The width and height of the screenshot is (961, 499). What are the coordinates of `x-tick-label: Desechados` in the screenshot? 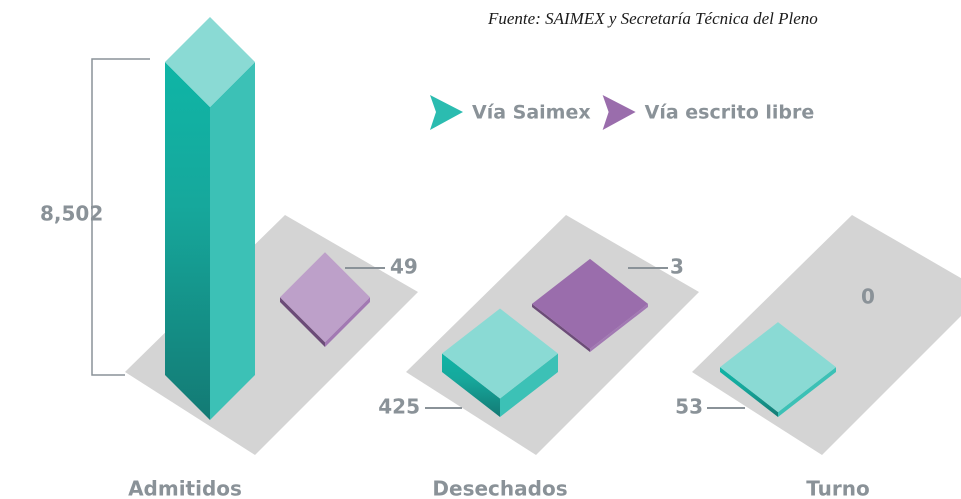 It's located at (499, 488).